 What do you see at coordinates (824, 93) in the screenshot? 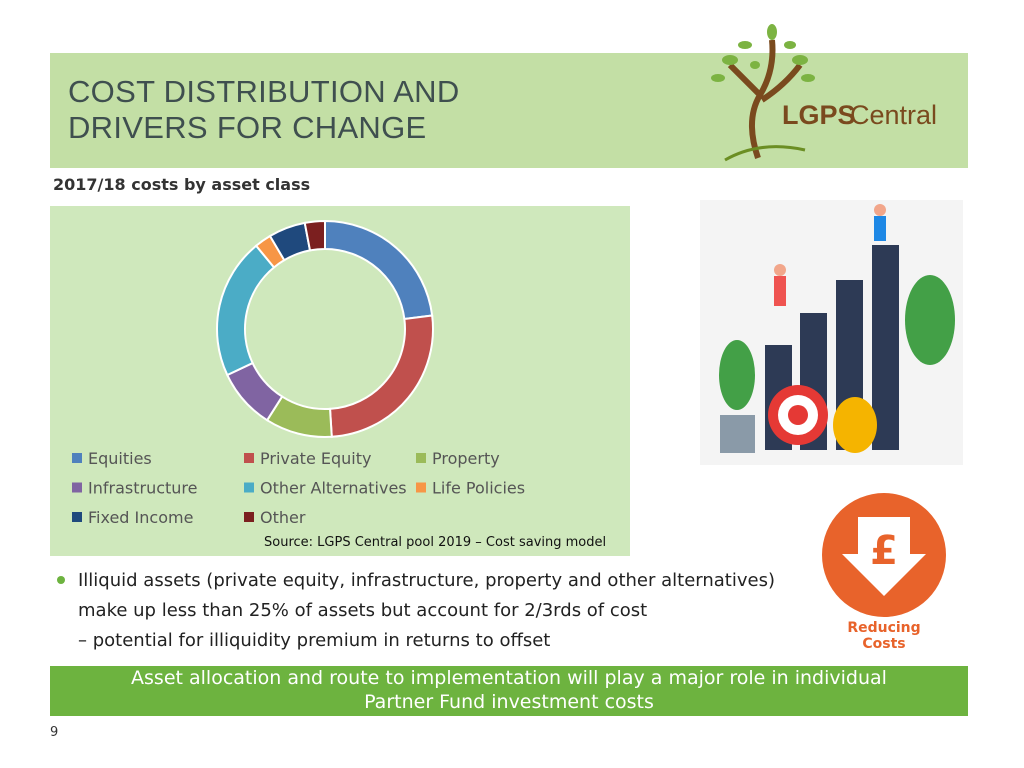
I see `logo: LGPS Central` at bounding box center [824, 93].